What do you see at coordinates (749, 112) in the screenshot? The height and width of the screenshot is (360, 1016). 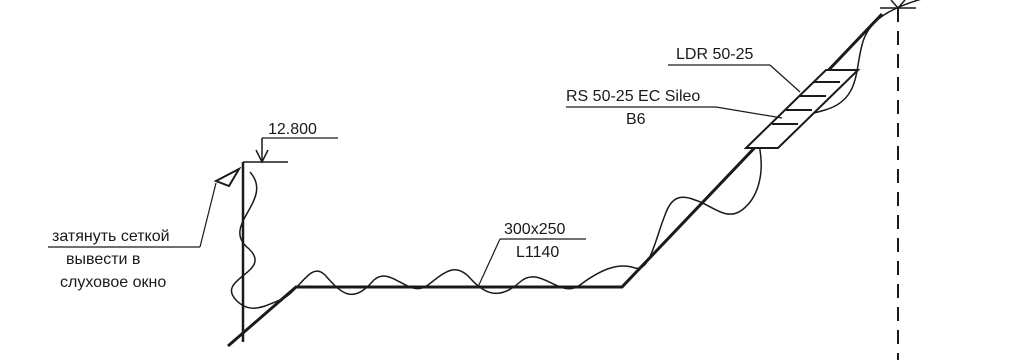 I see `fan-leader` at bounding box center [749, 112].